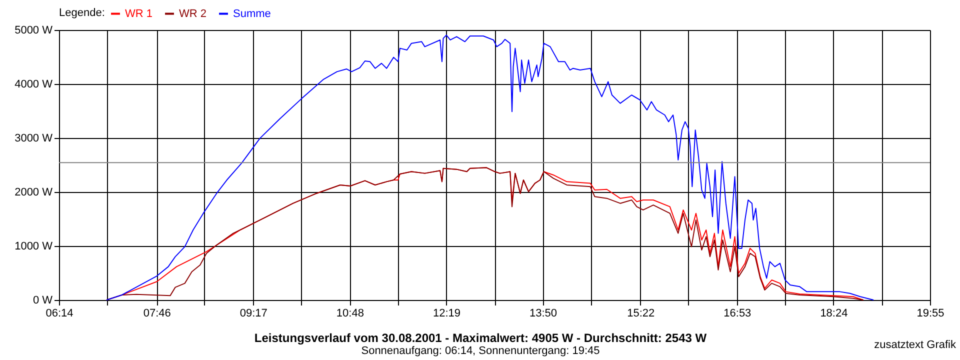 The width and height of the screenshot is (960, 360). What do you see at coordinates (157, 314) in the screenshot?
I see `x-tick-label: 07:46` at bounding box center [157, 314].